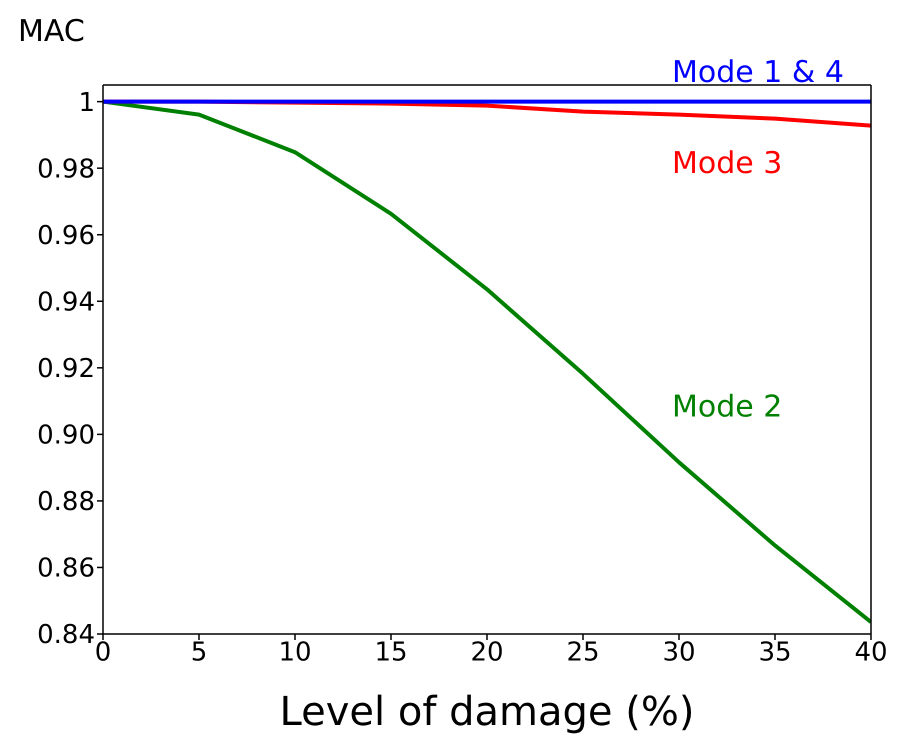 Image resolution: width=911 pixels, height=745 pixels. What do you see at coordinates (66, 569) in the screenshot?
I see `y-tick-label: 0.86` at bounding box center [66, 569].